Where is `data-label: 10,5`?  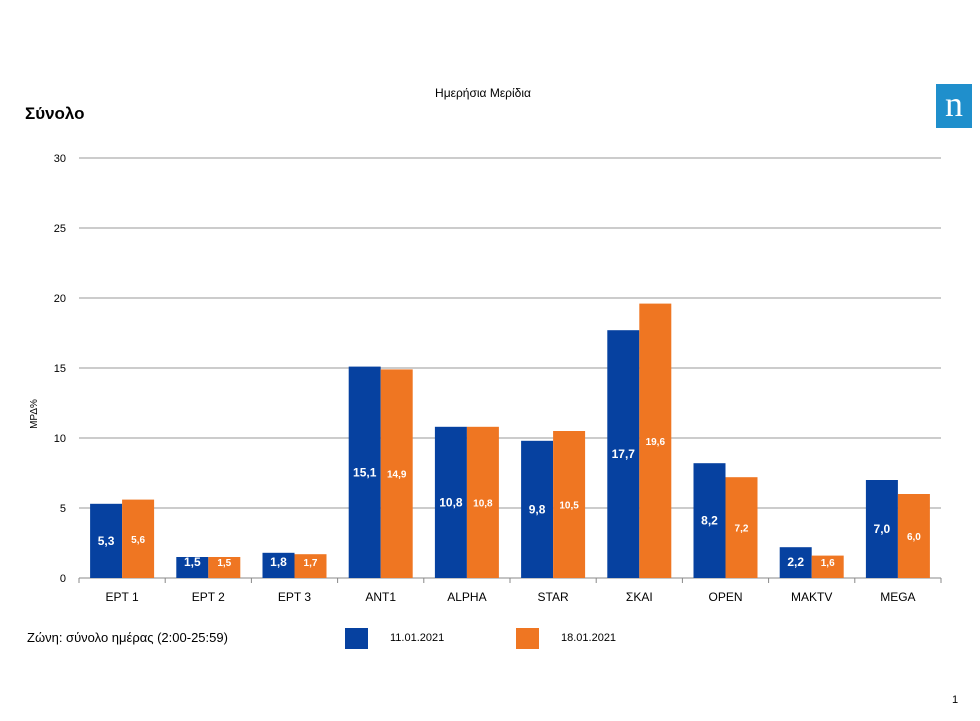 data-label: 10,5 is located at coordinates (569, 506).